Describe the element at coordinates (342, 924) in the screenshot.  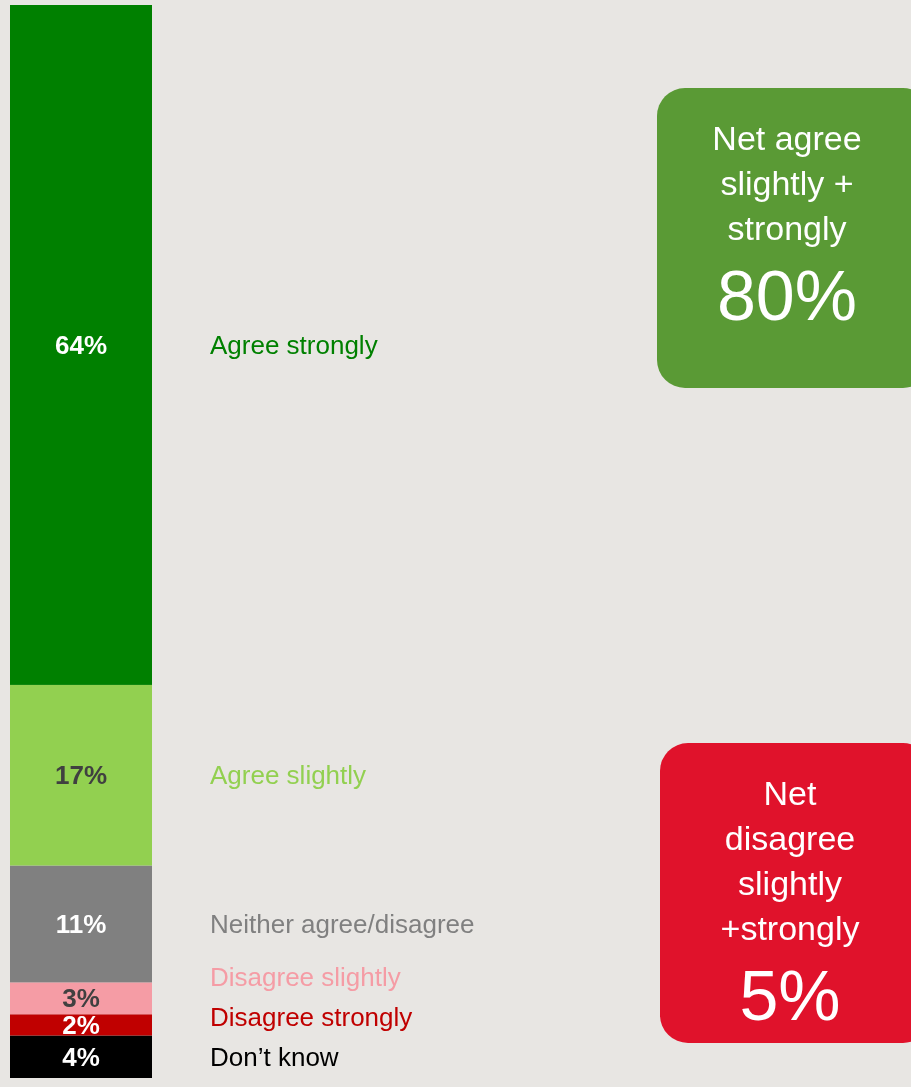
I see `text: Neither agree/disagree` at that location.